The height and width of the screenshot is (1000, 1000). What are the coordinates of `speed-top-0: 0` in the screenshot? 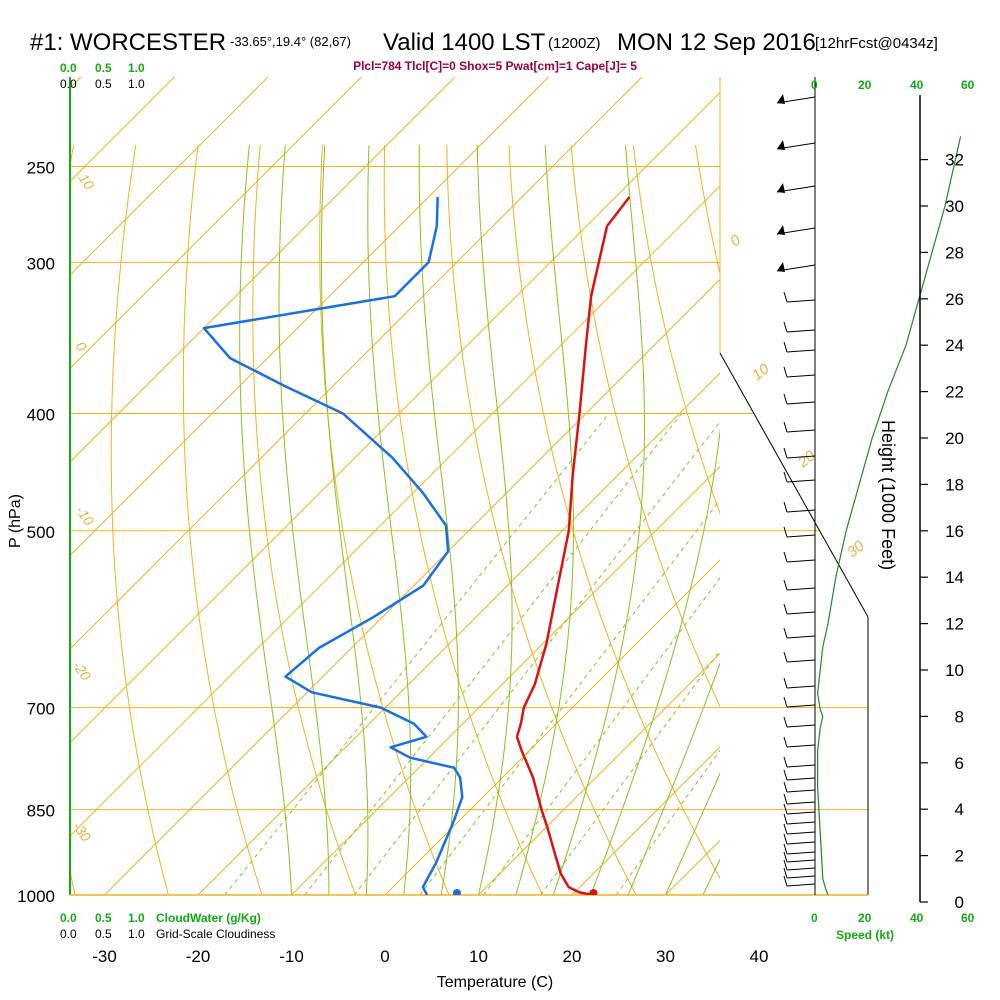 It's located at (814, 85).